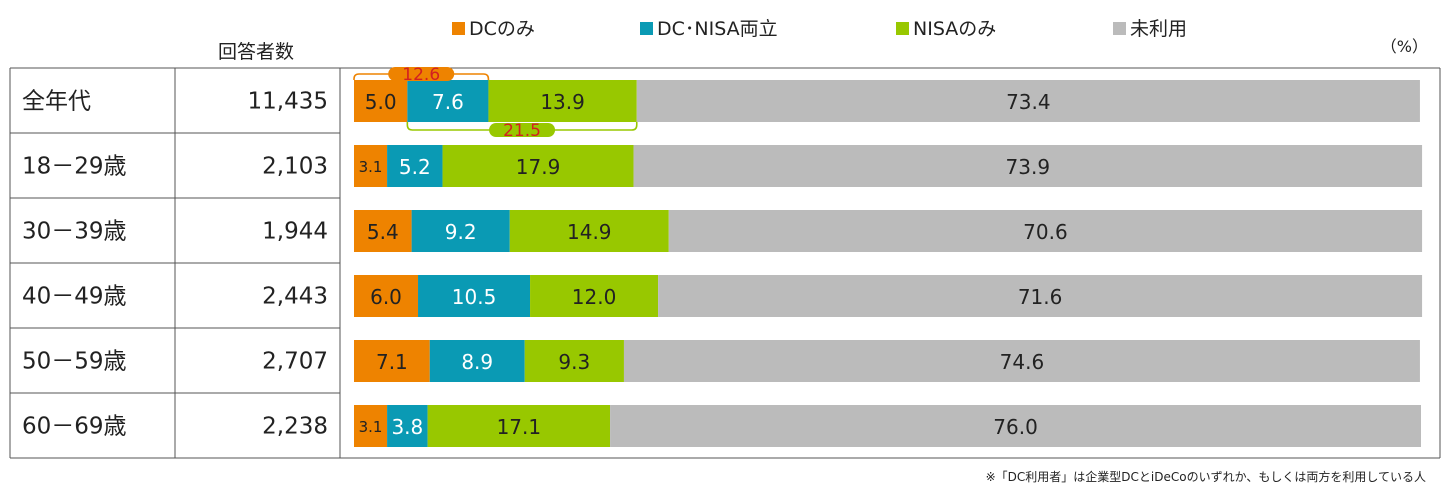  Describe the element at coordinates (256, 52) in the screenshot. I see `respondents-header: 回答者数` at that location.